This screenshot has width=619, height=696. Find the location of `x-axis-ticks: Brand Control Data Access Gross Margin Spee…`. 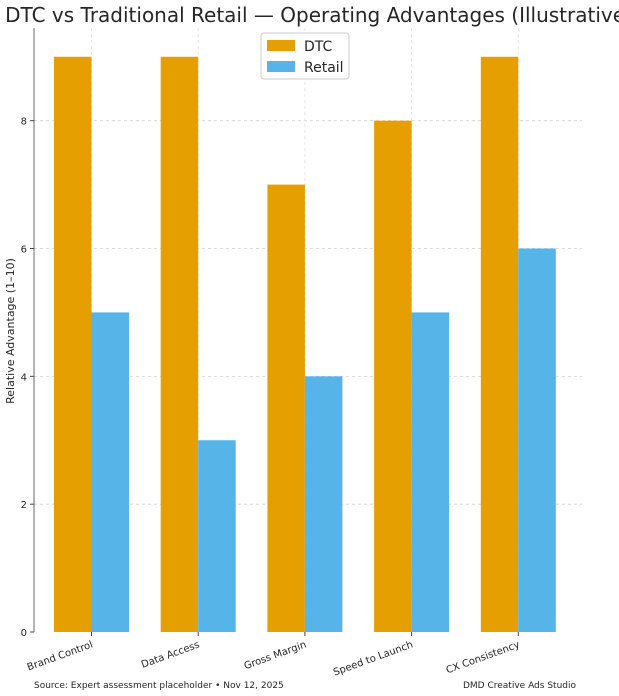

x-axis-ticks: Brand Control Data Access Gross Margin Spee… is located at coordinates (274, 655).